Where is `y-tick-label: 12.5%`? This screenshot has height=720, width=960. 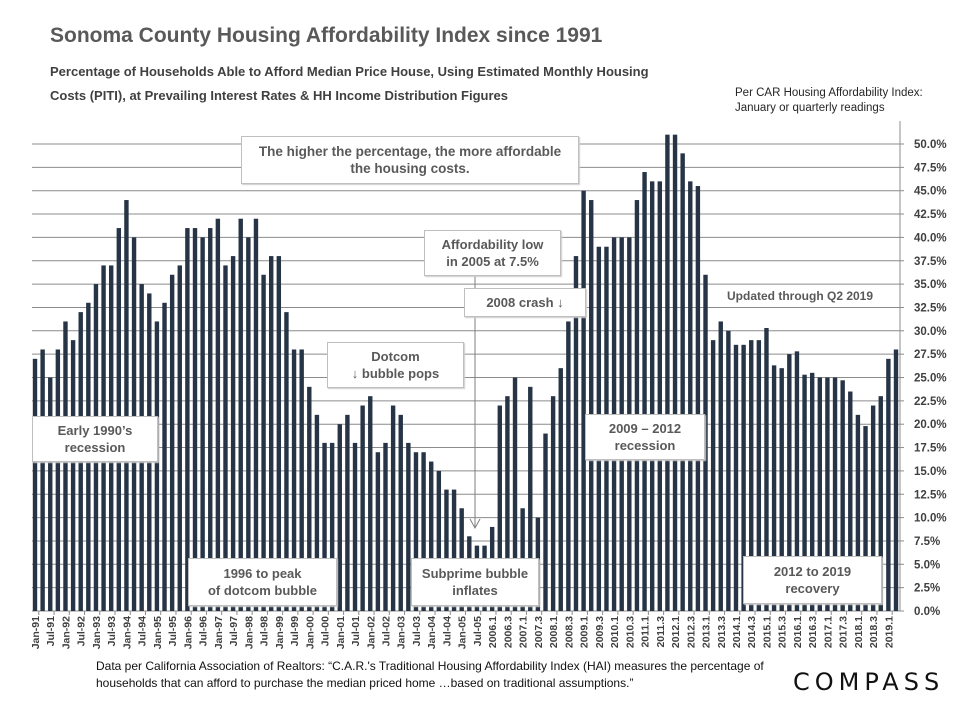
y-tick-label: 12.5% is located at coordinates (930, 495).